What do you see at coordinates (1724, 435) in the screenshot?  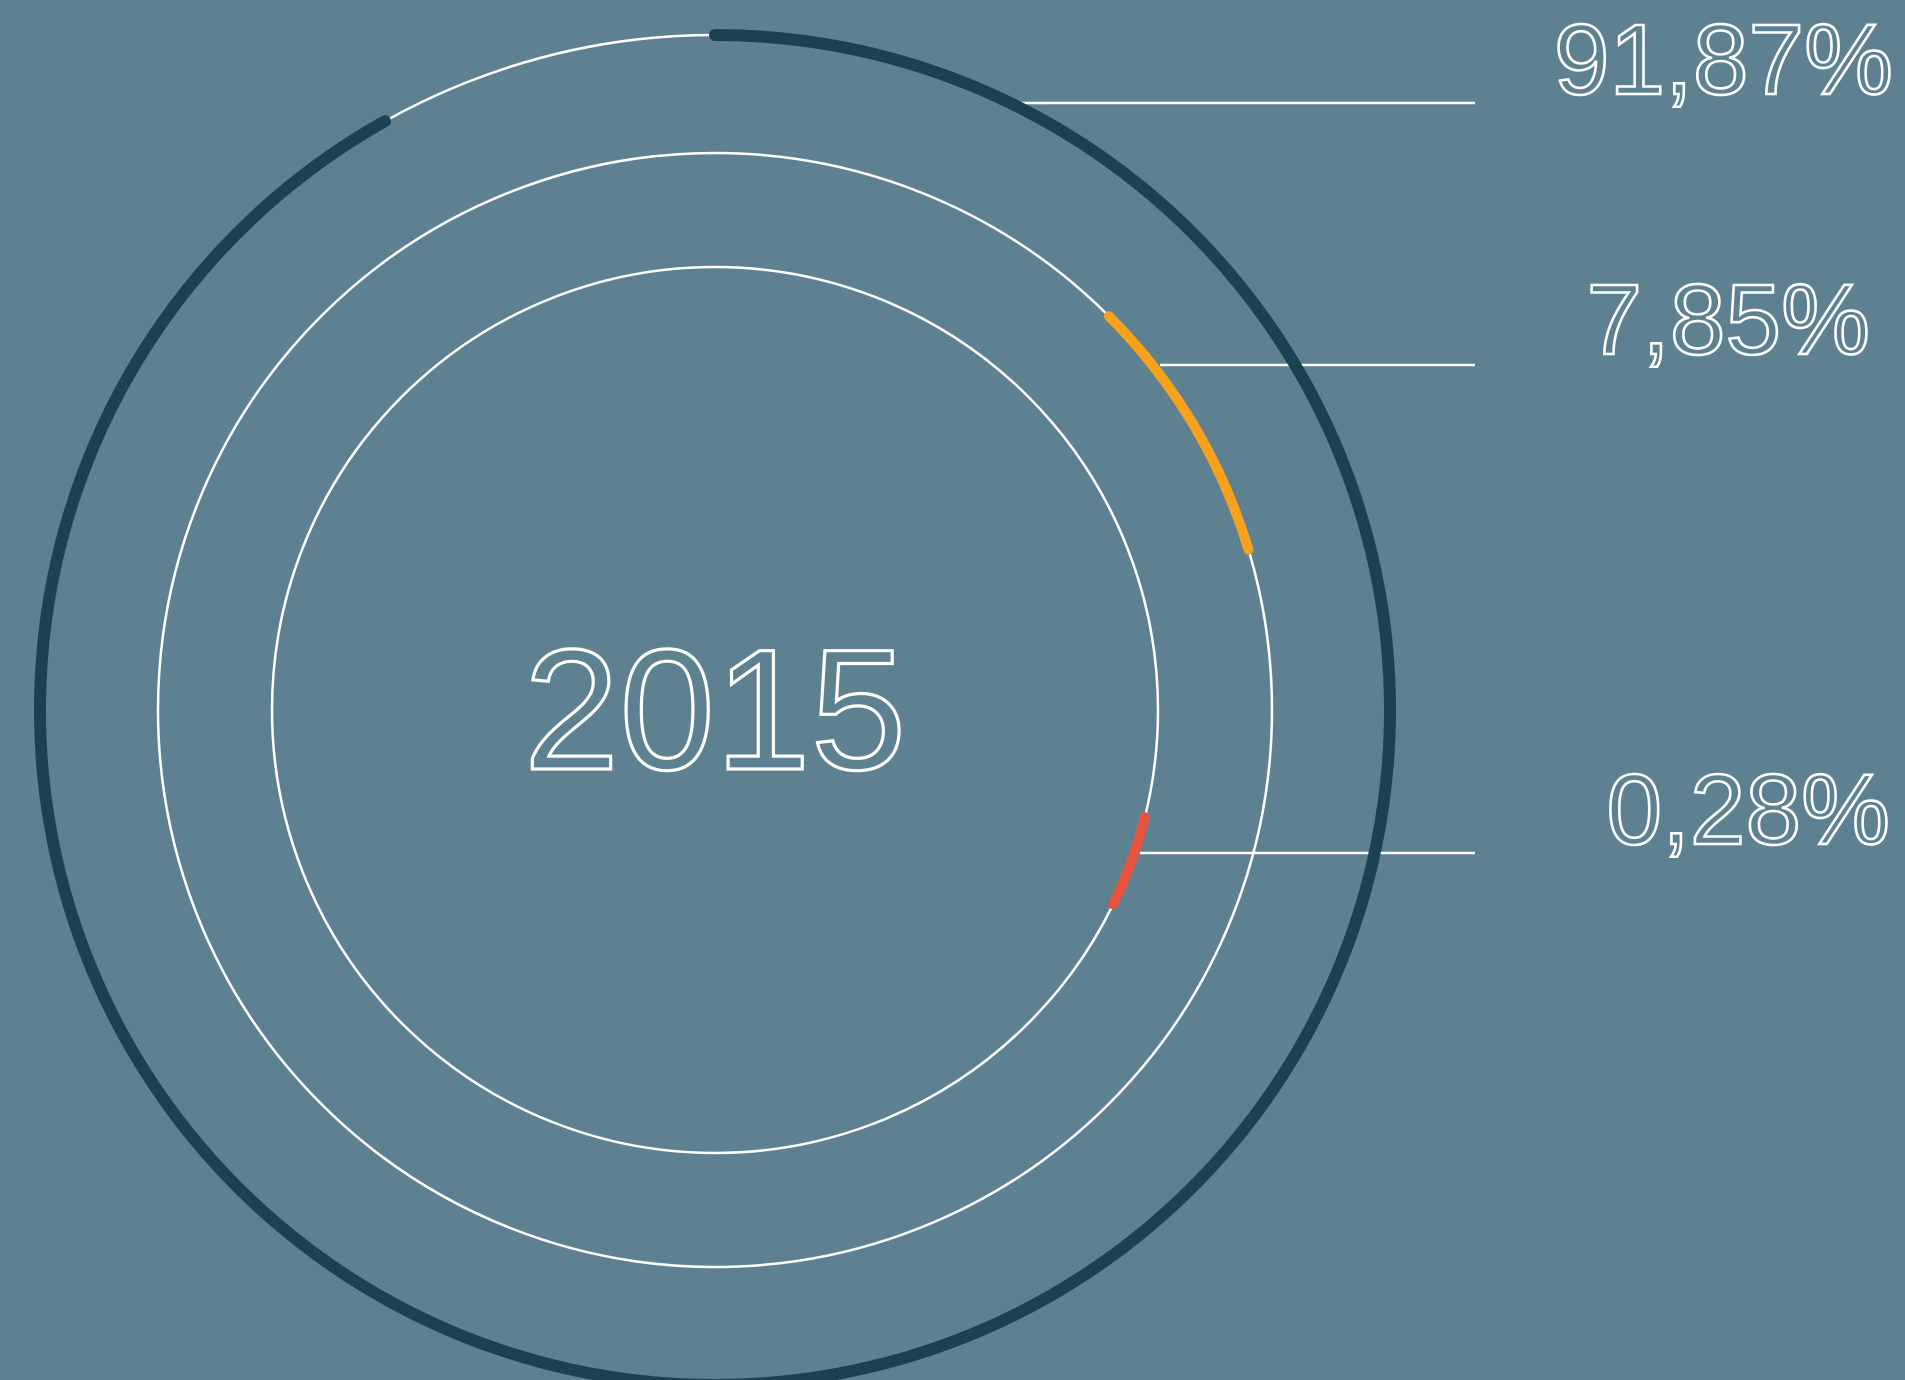 I see `percentage-labels: 91,87% 7,85% 0,28%` at bounding box center [1724, 435].